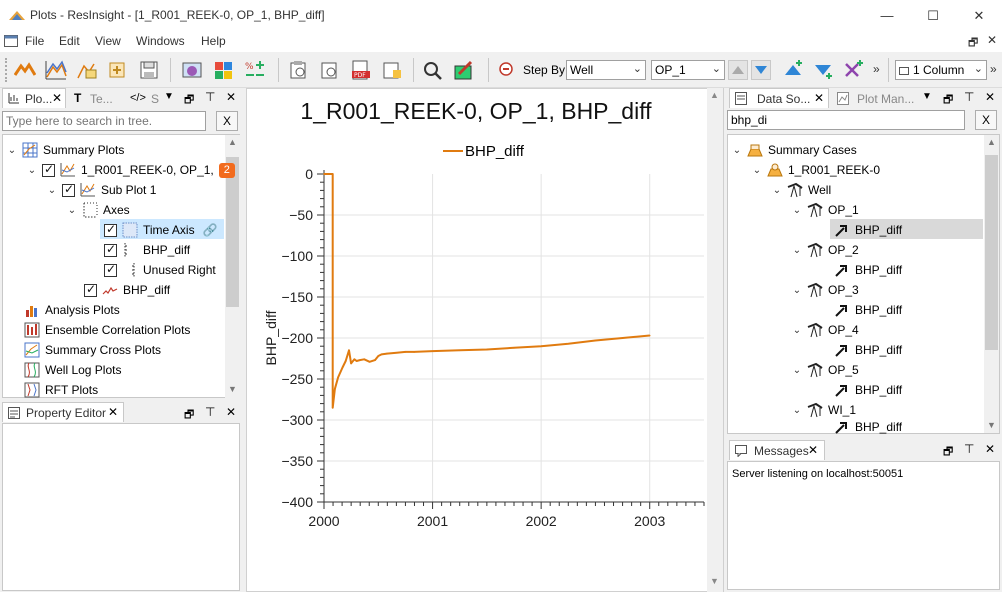 The width and height of the screenshot is (1002, 592). I want to click on plot-checkbox, so click(48, 169).